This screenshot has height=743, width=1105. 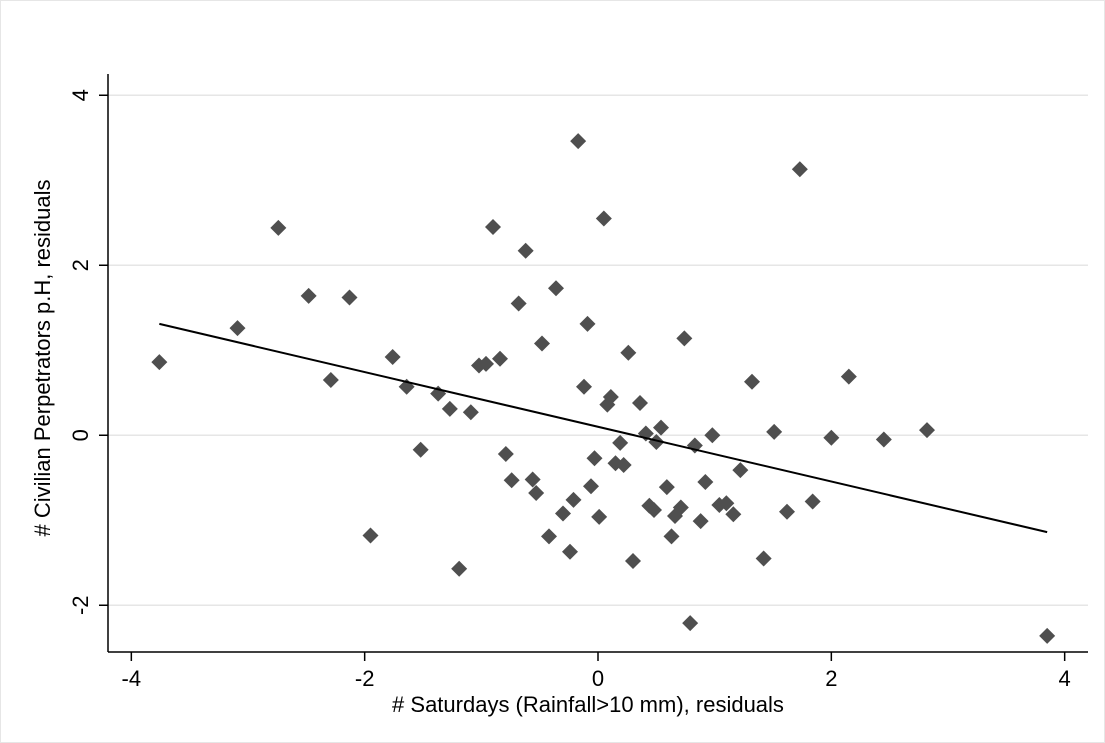 What do you see at coordinates (365, 678) in the screenshot?
I see `x-tick-label: -2` at bounding box center [365, 678].